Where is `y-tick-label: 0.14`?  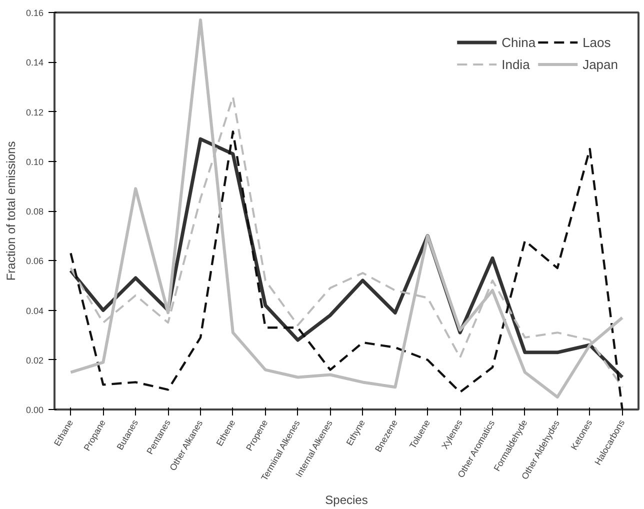
y-tick-label: 0.14 is located at coordinates (35, 63).